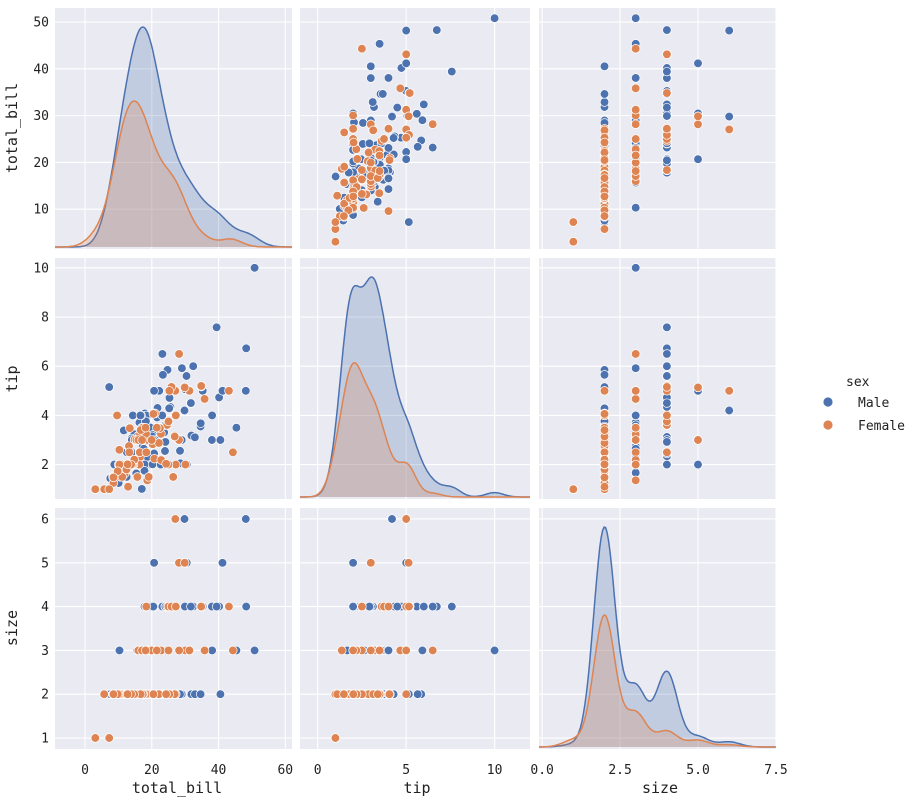 This screenshot has width=911, height=799. Describe the element at coordinates (45, 695) in the screenshot. I see `y-tick-label-size: 2` at that location.